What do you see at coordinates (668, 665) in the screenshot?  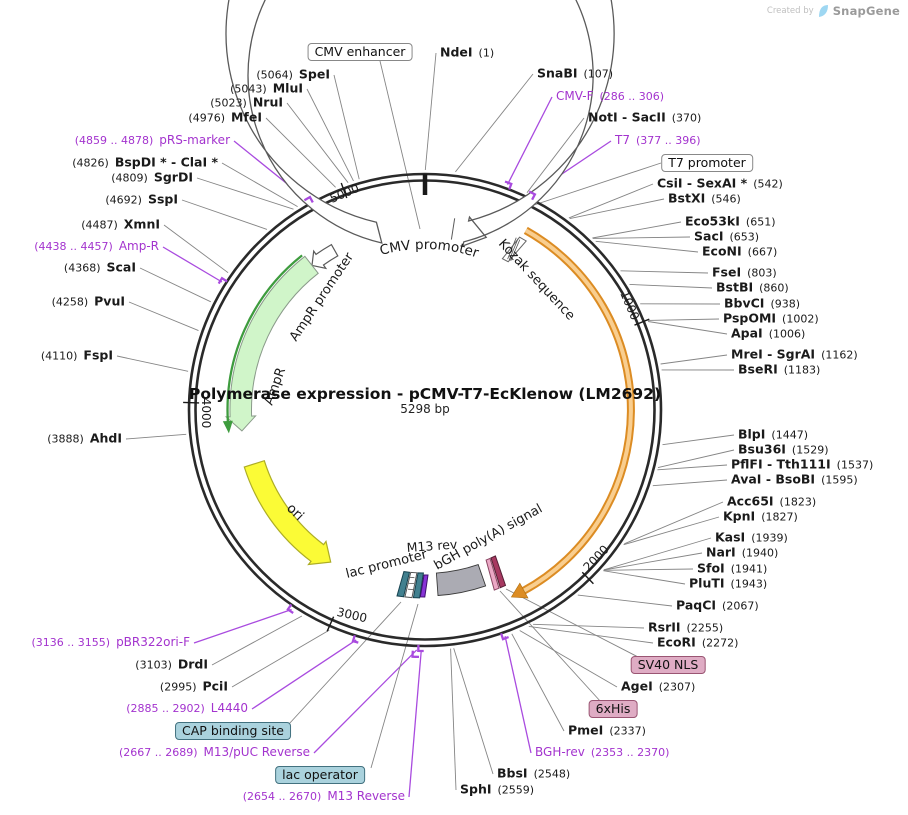 I see `feature-box-sv40-nls: SV40 NLS` at bounding box center [668, 665].